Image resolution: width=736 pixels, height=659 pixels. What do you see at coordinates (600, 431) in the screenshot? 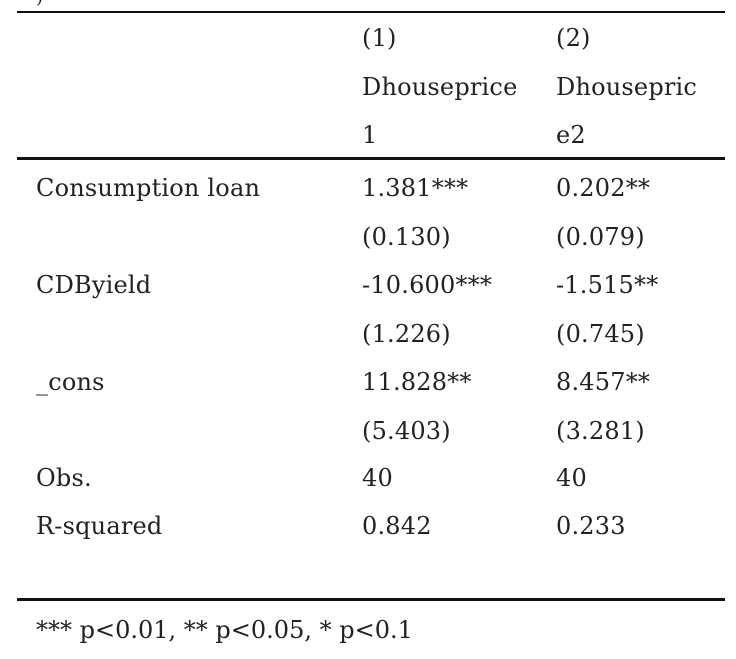
I see `standard-error-cell: (3.281)` at bounding box center [600, 431].